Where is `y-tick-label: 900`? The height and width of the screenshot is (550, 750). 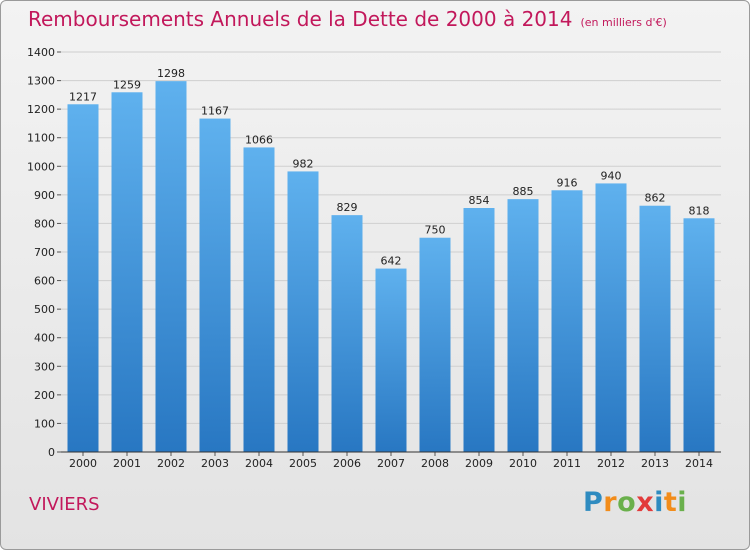 y-tick-label: 900 is located at coordinates (44, 195).